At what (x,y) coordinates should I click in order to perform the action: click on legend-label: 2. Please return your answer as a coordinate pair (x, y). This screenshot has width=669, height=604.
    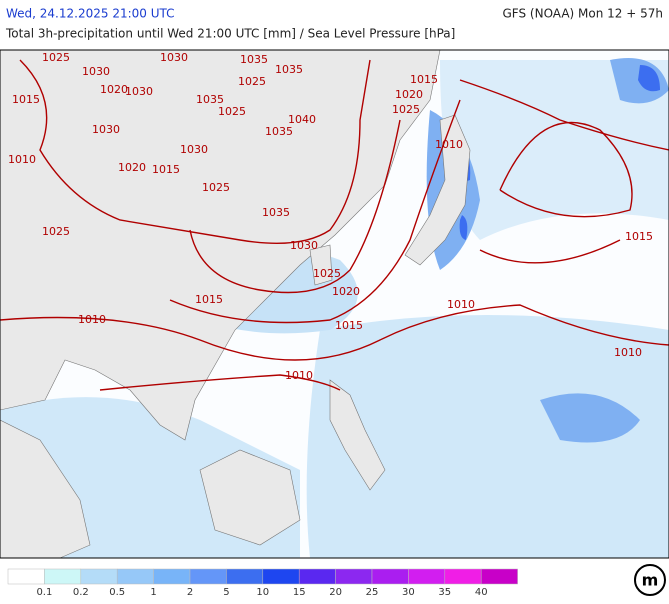
    Looking at the image, I should click on (190, 592).